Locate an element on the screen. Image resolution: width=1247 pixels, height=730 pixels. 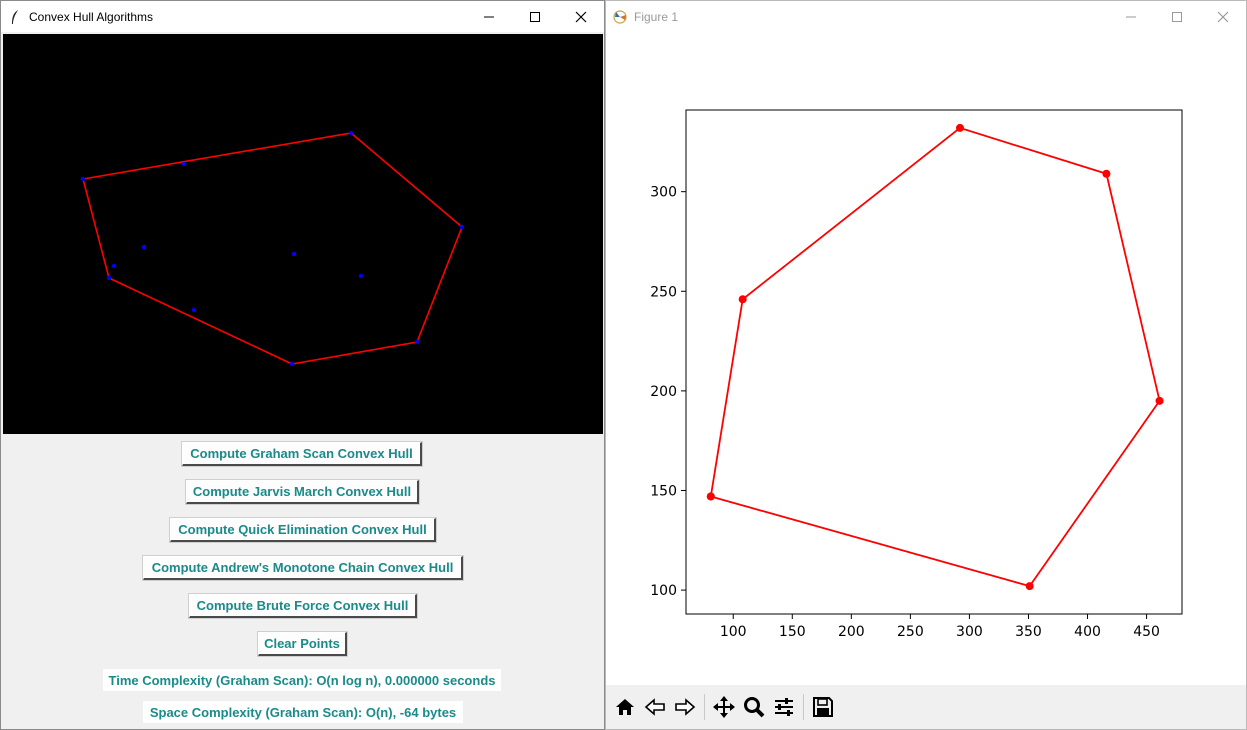
figure-toolbar is located at coordinates (926, 707).